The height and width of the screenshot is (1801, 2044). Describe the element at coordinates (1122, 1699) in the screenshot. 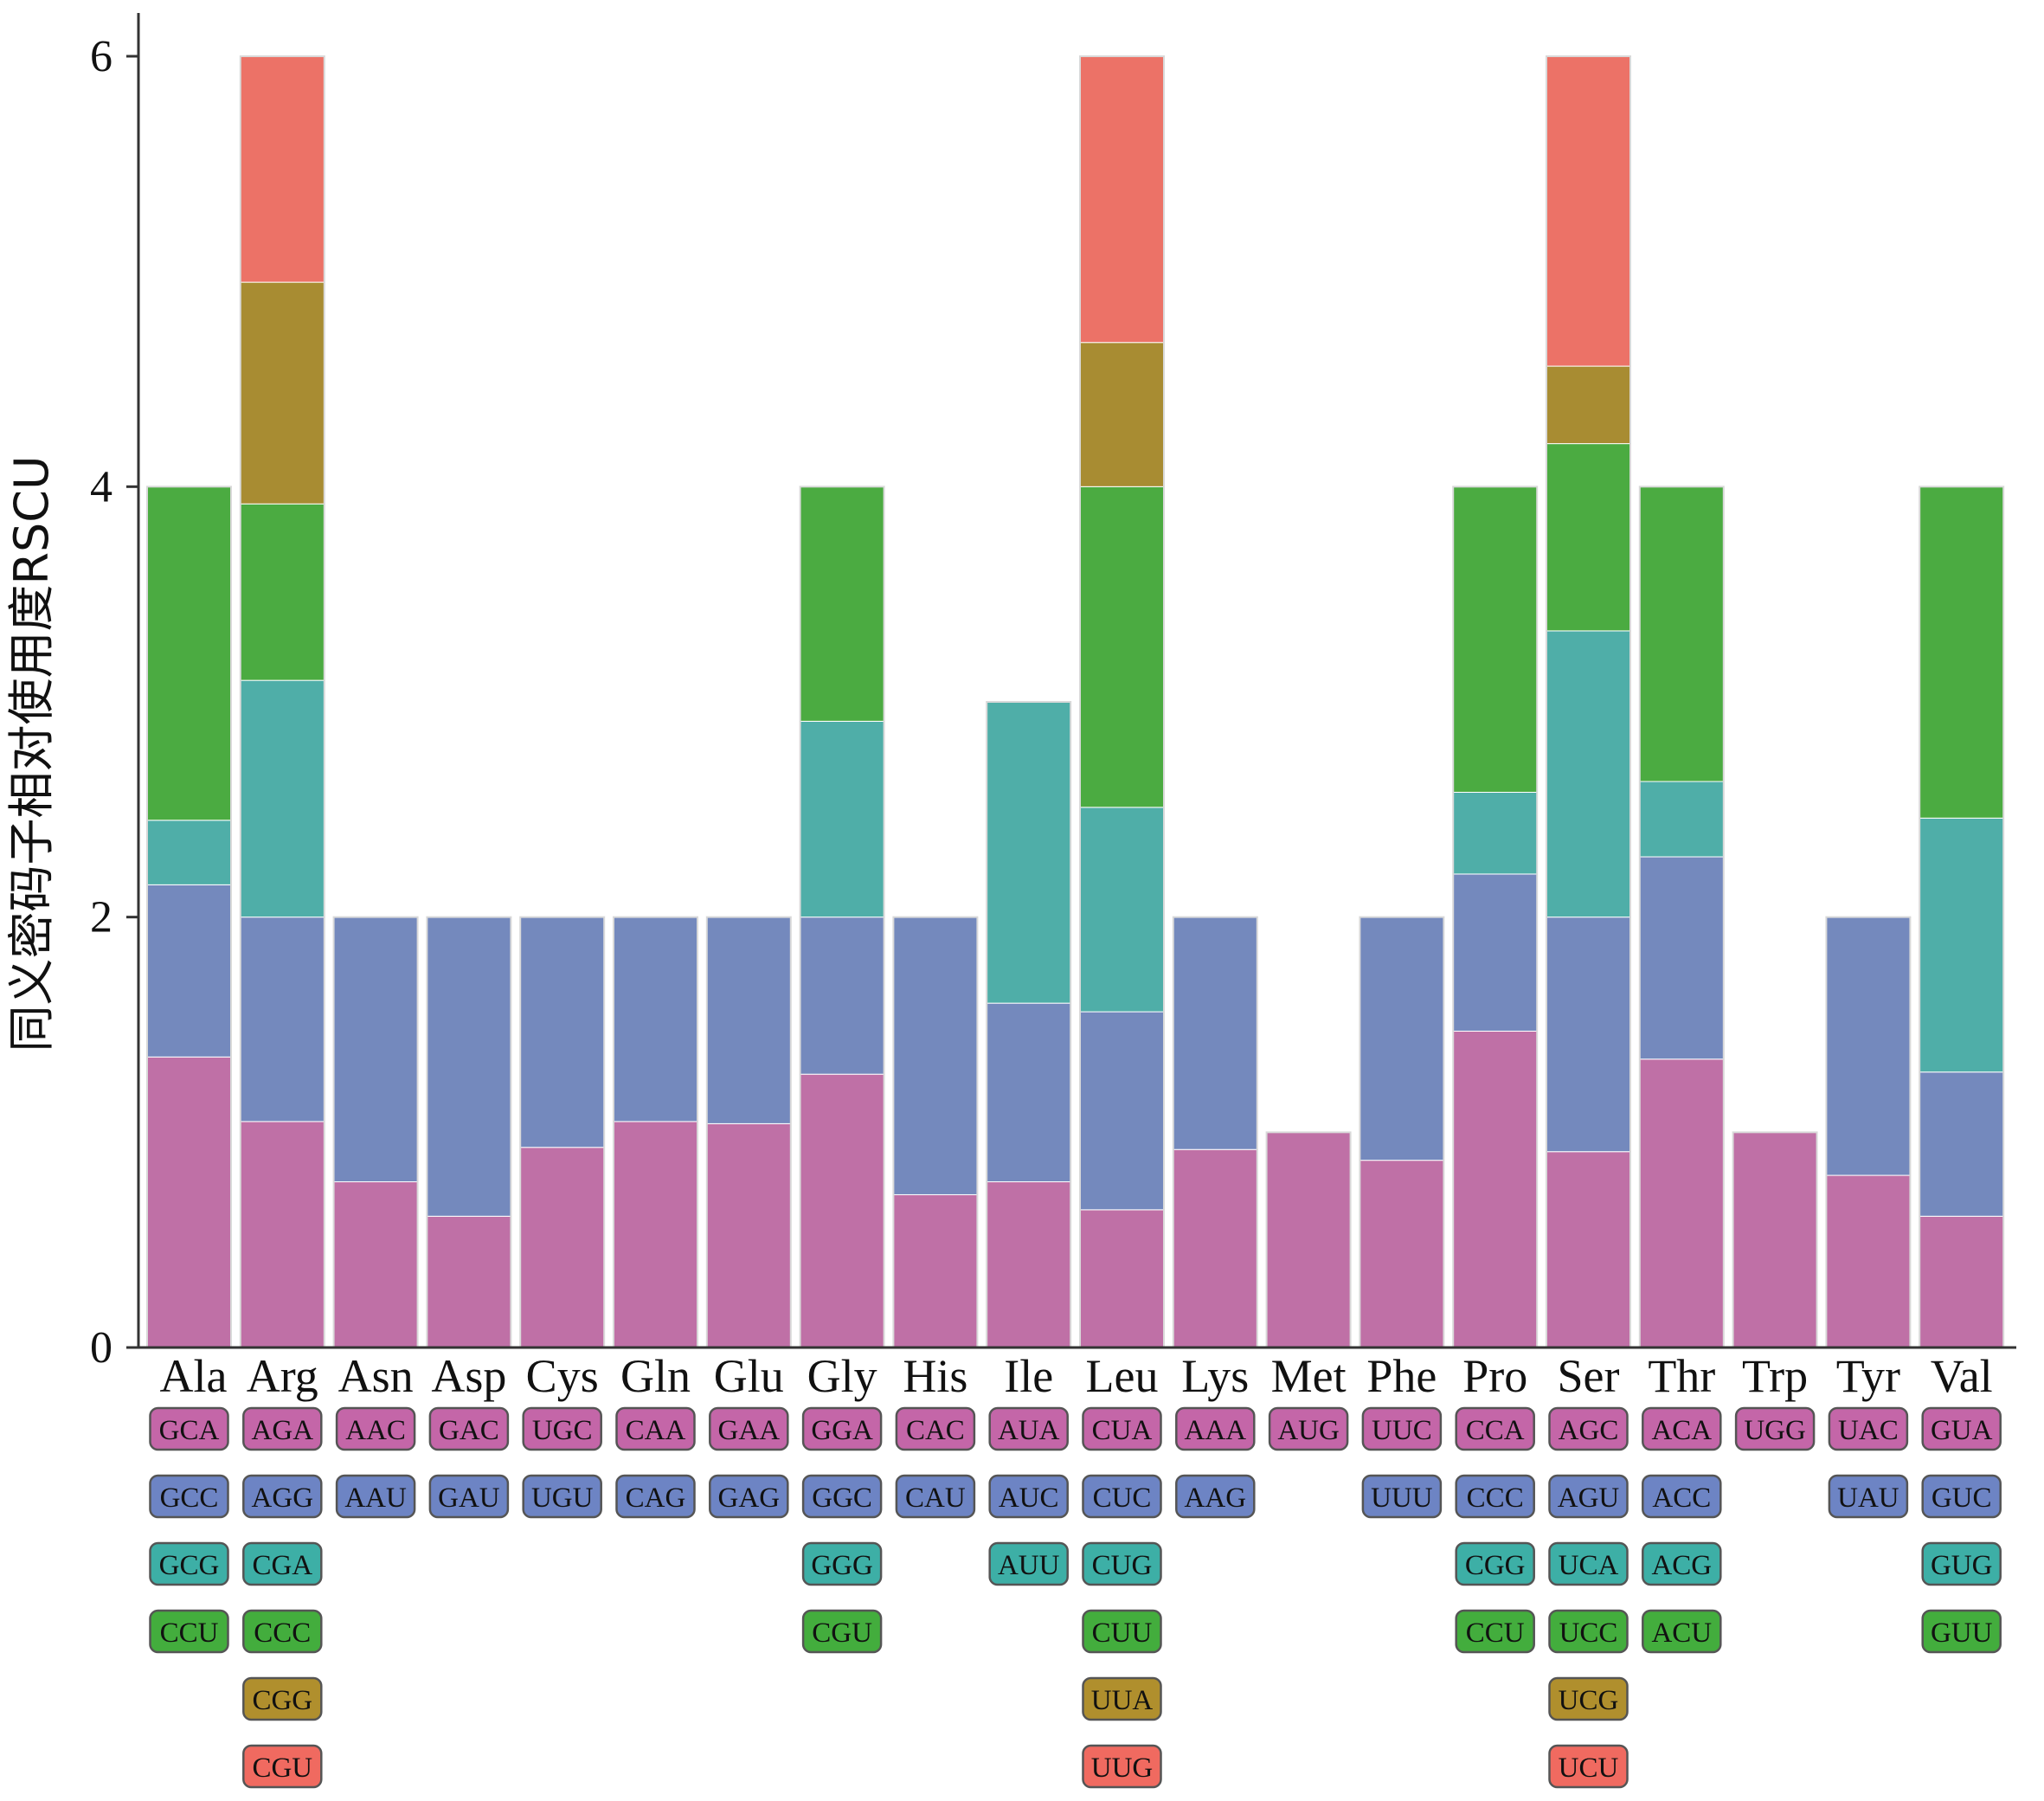

I see `codon-tile: UUA` at that location.